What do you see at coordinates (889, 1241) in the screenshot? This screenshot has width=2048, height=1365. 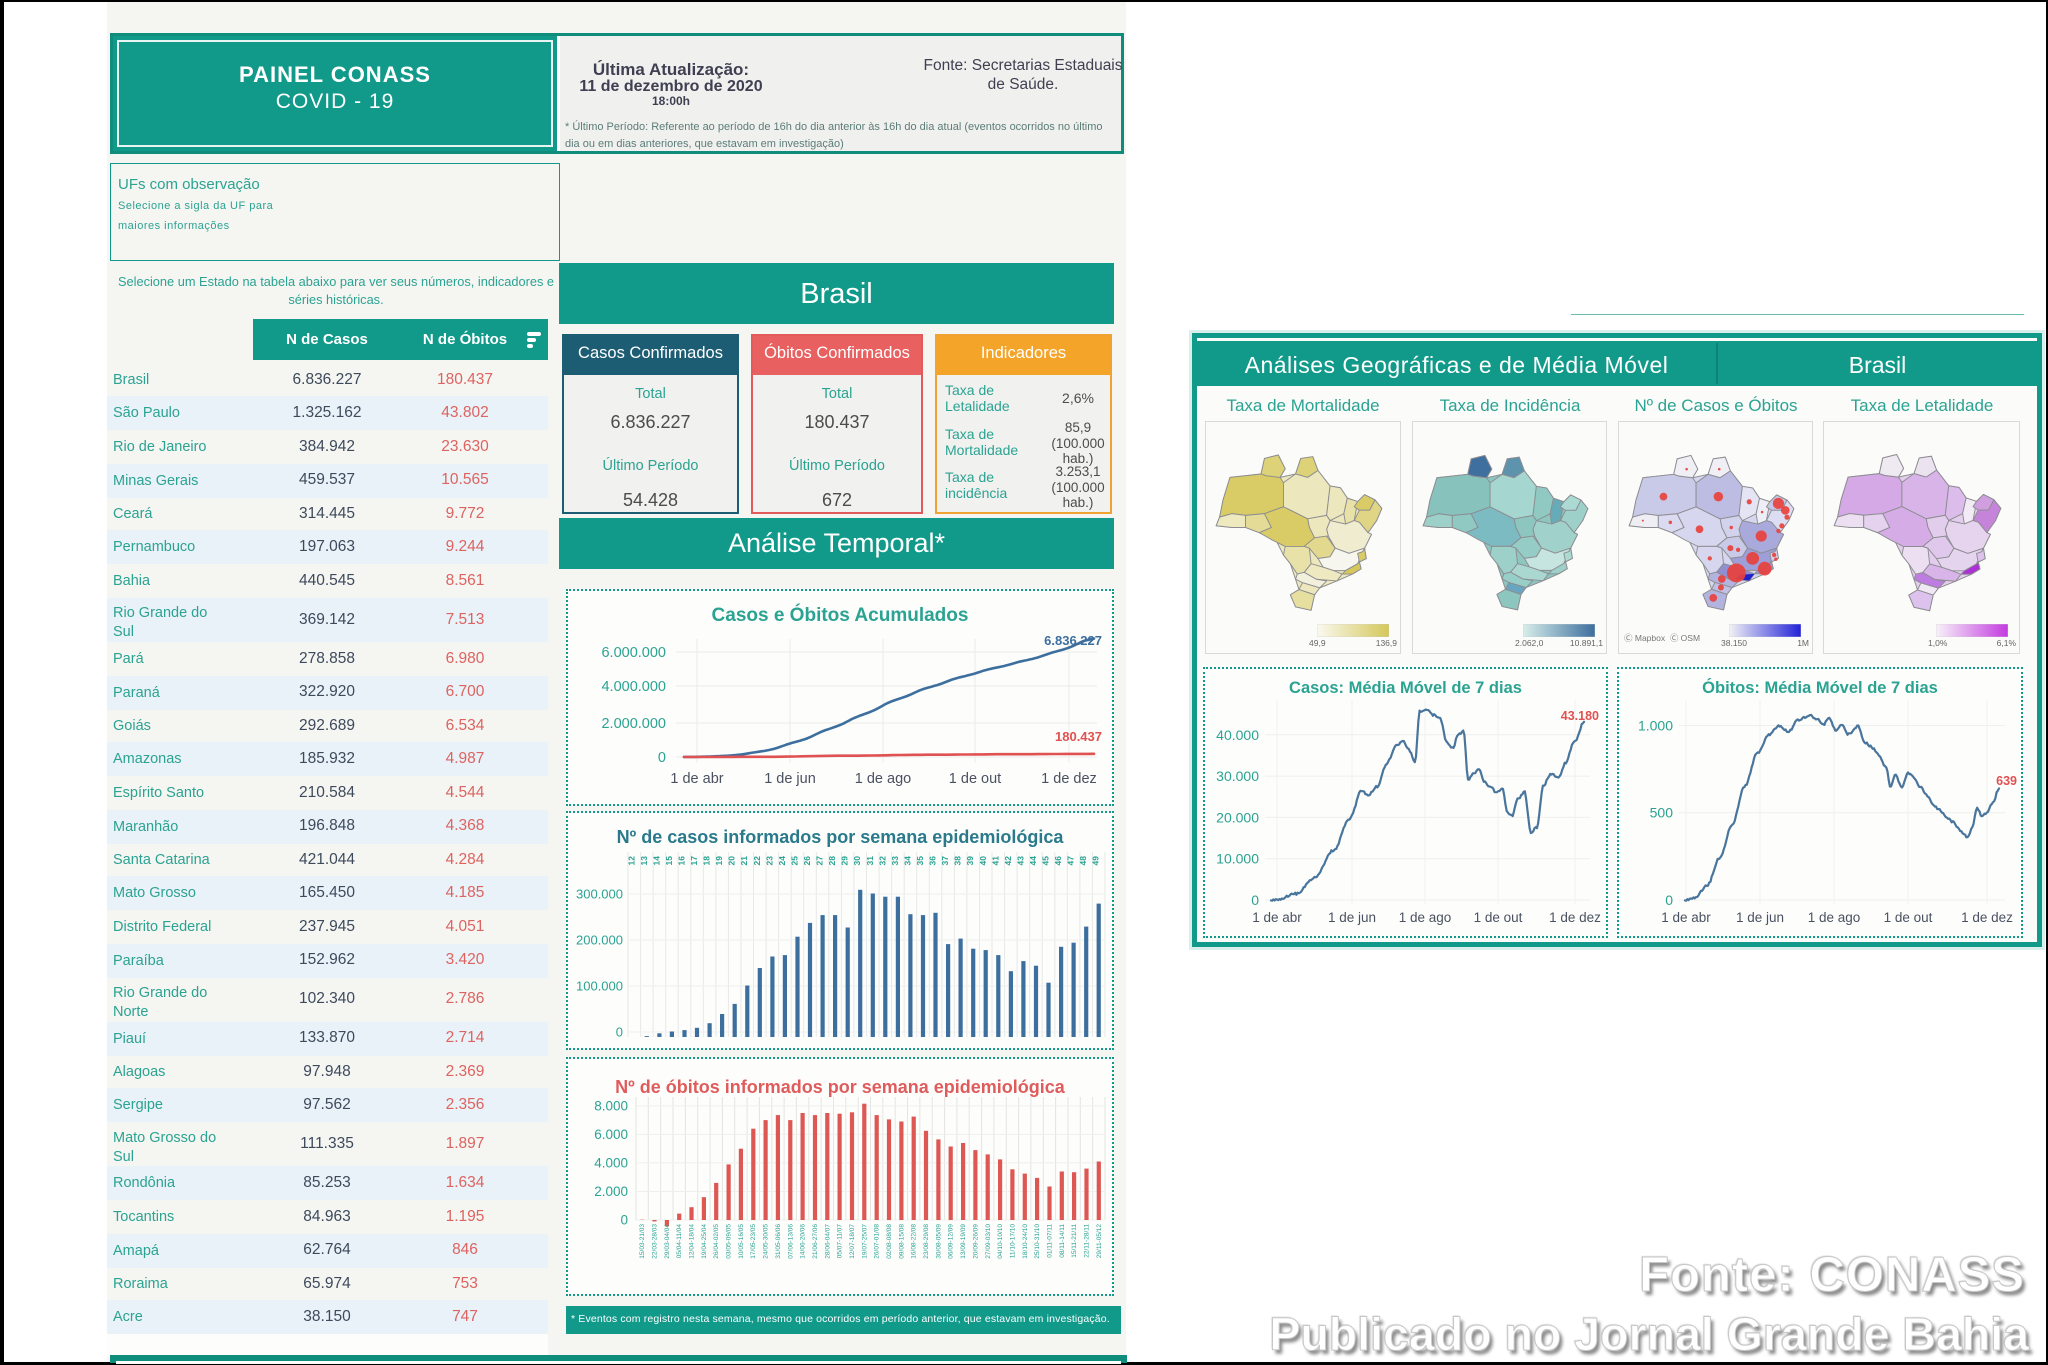 I see `svg-text: 02/08-08/08` at bounding box center [889, 1241].